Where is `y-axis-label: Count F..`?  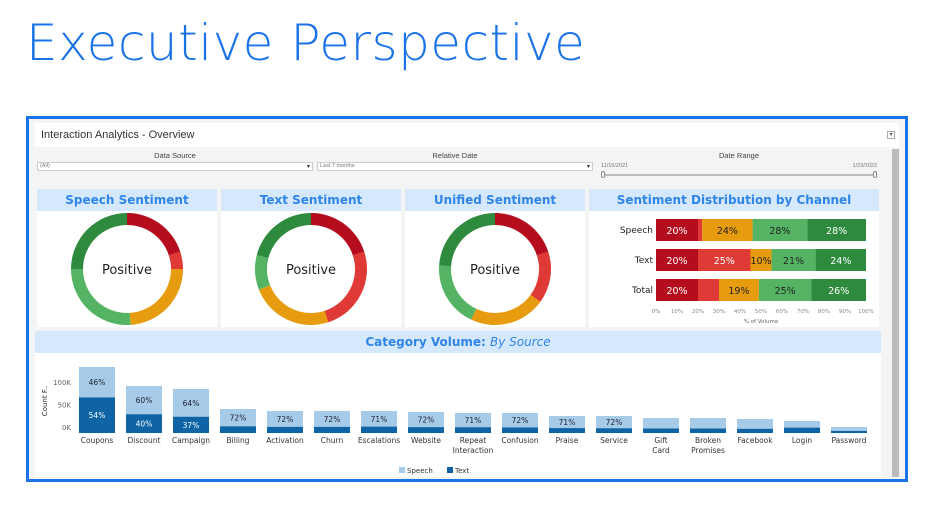
y-axis-label: Count F.. is located at coordinates (45, 401).